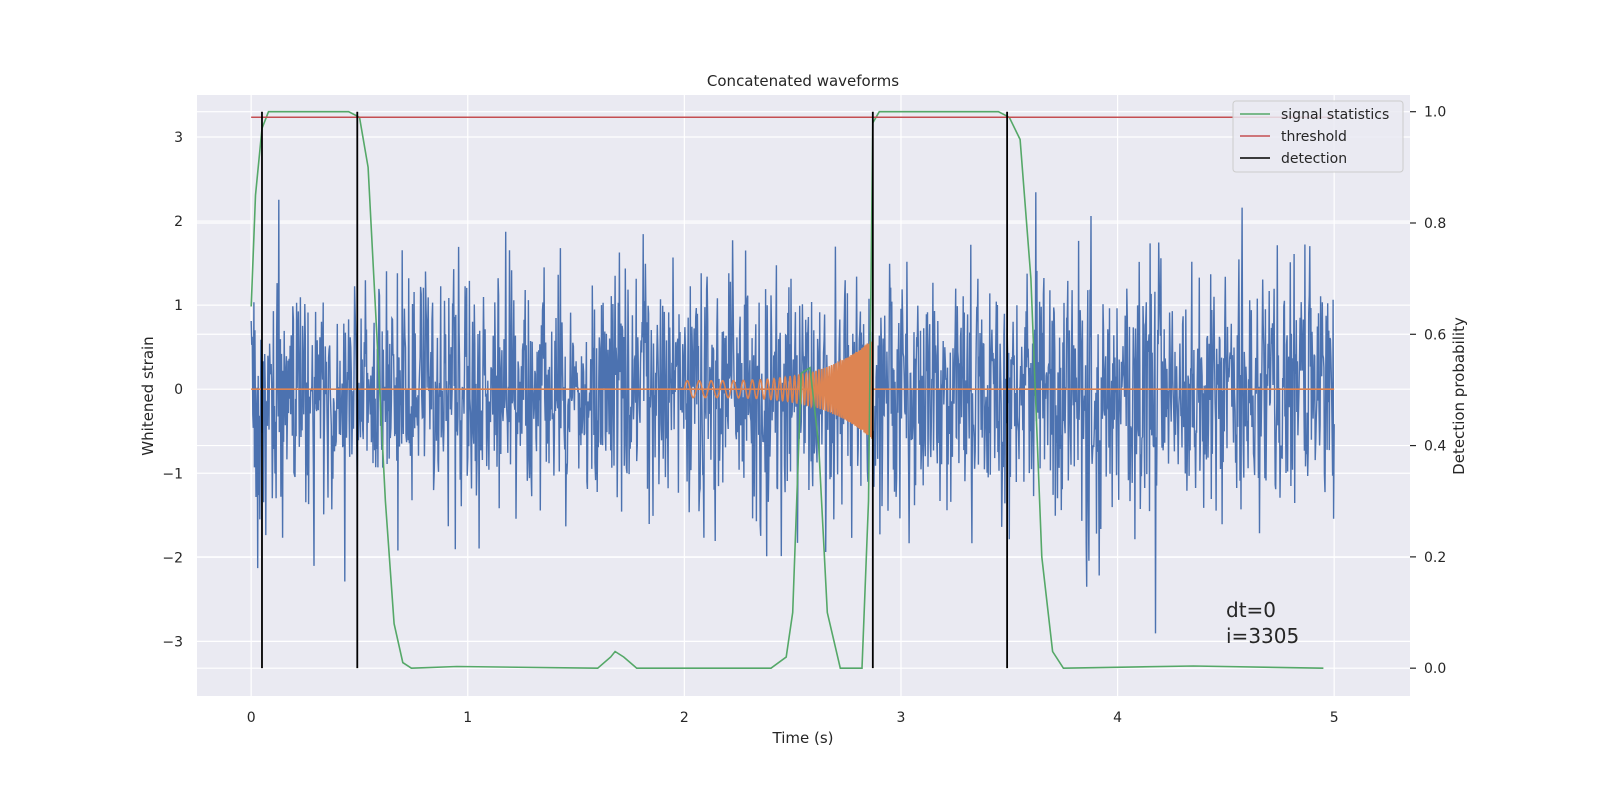  I want to click on x-axis-label: Time (s), so click(803, 738).